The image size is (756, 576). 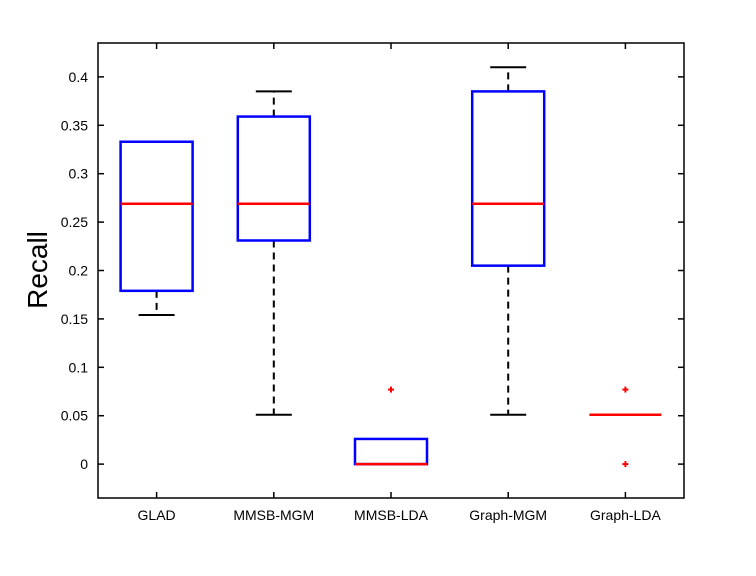 I want to click on y-tick-label: 0.35, so click(x=74, y=125).